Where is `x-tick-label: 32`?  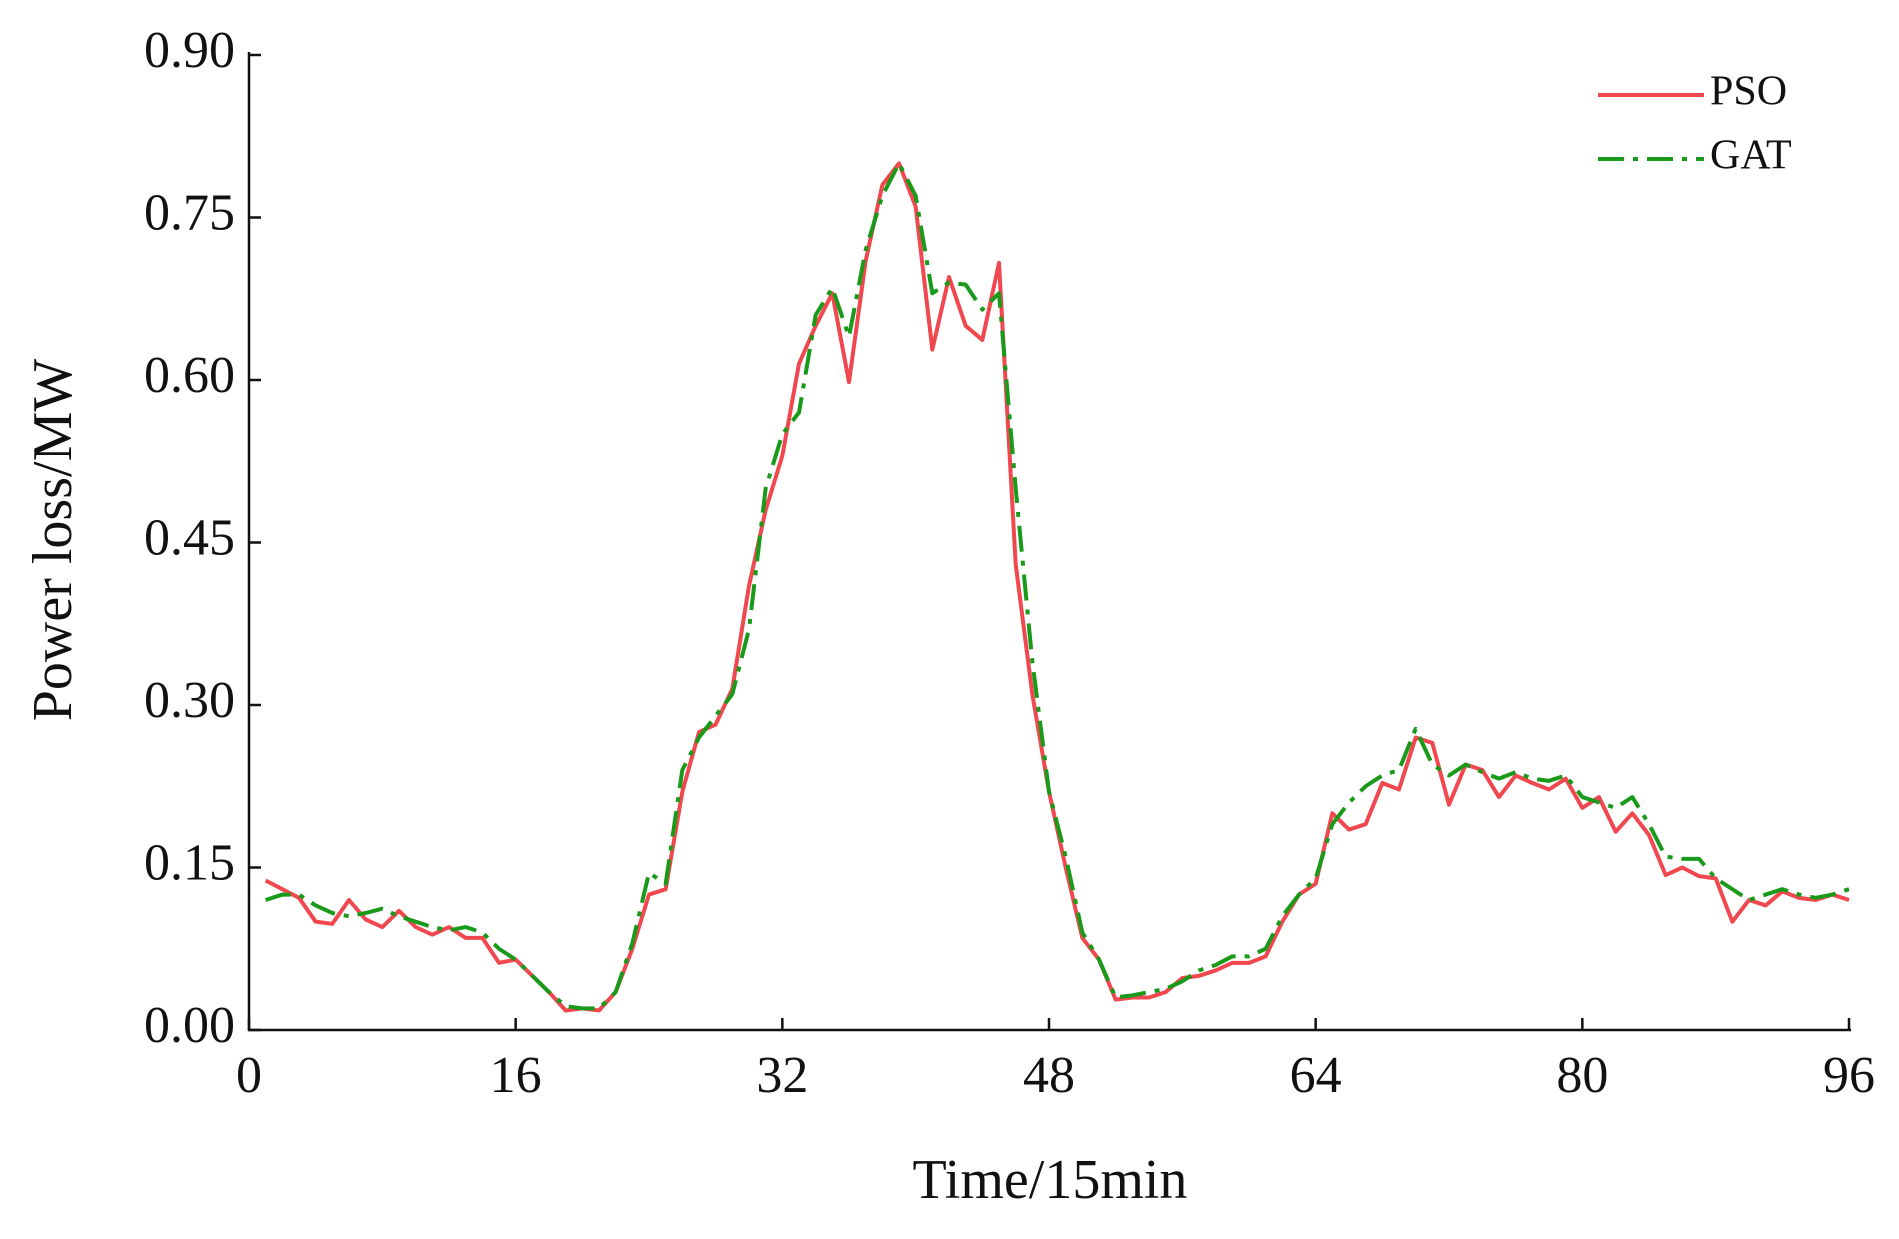 x-tick-label: 32 is located at coordinates (782, 1075).